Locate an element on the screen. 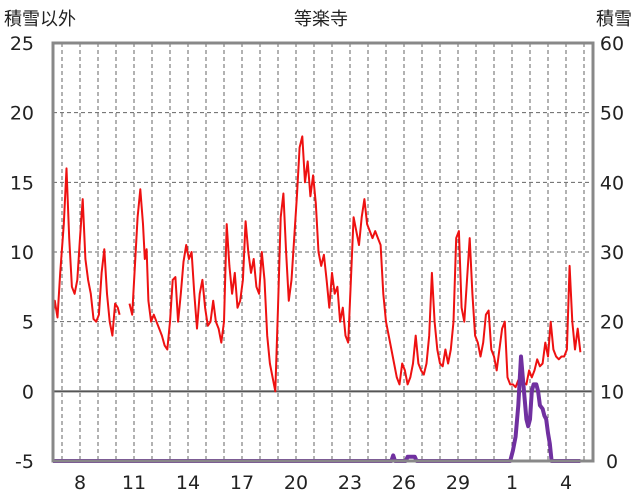 Image resolution: width=636 pixels, height=501 pixels. x-tick-label: 1 is located at coordinates (512, 483).